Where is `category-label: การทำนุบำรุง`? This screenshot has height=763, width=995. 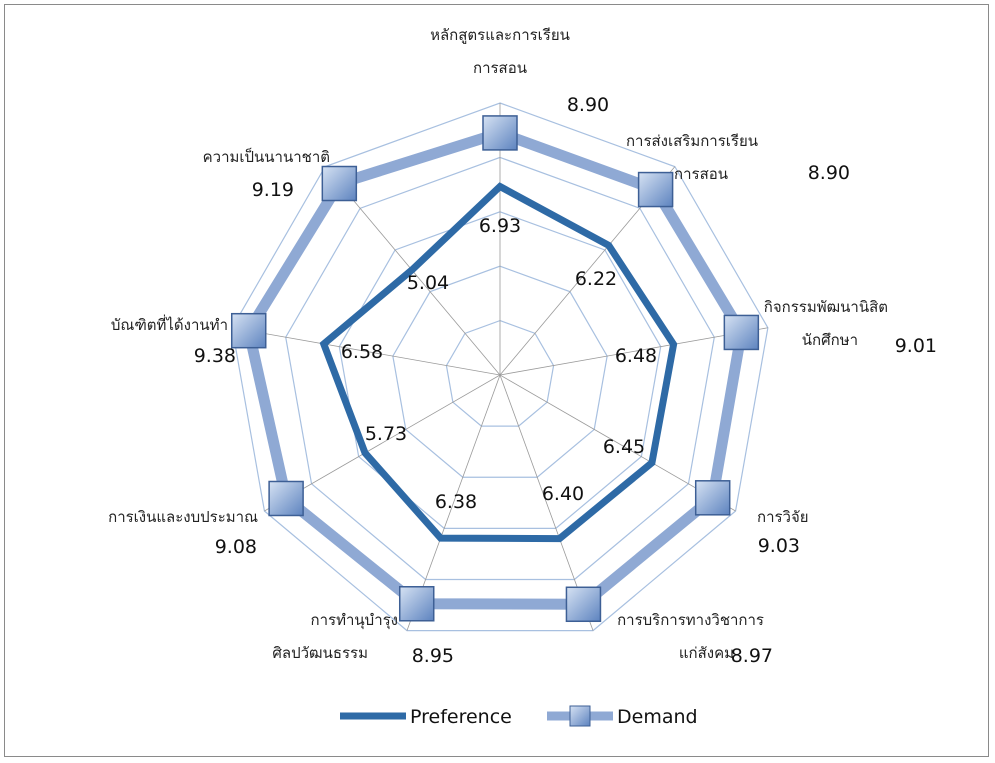
category-label: การทำนุบำรุง is located at coordinates (354, 620).